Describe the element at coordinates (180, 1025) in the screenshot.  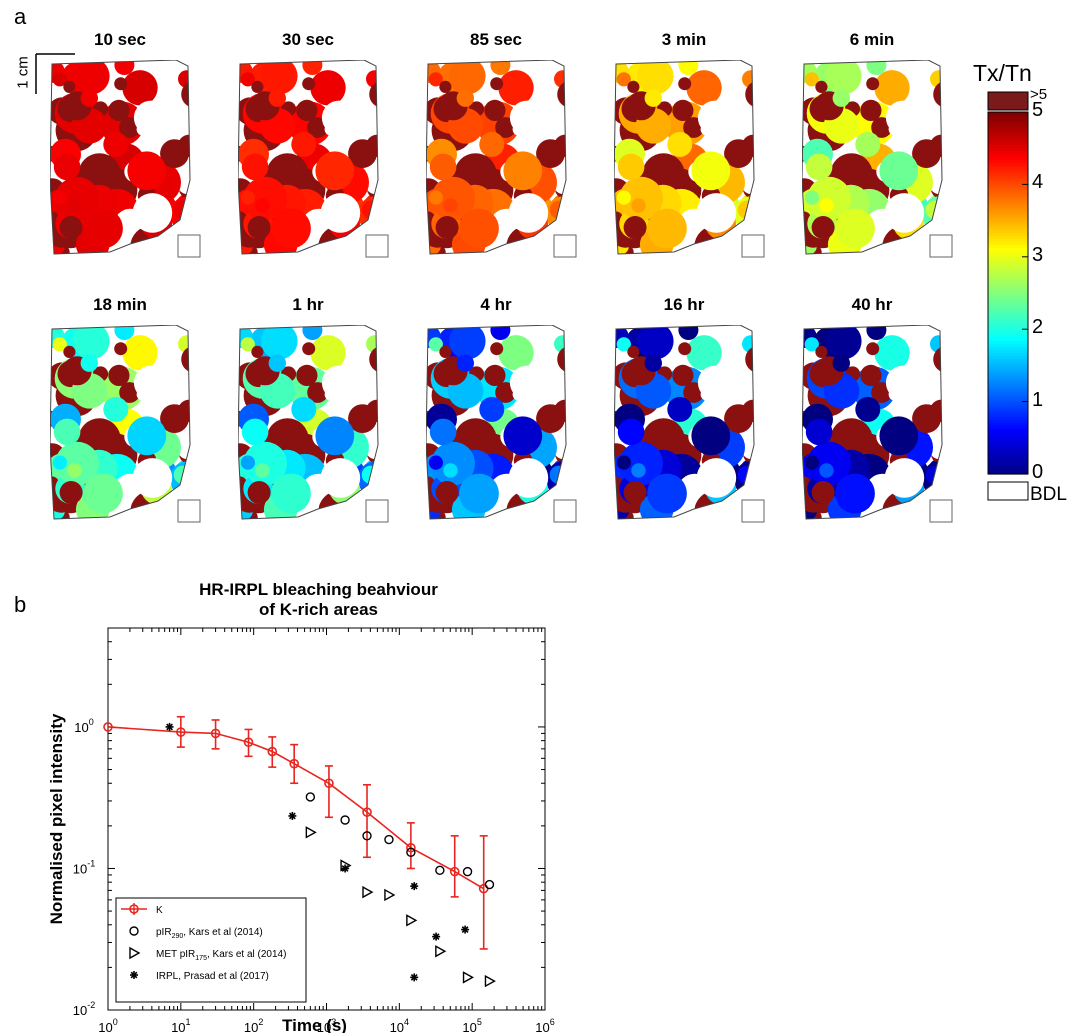
I see `x-tick-label: 10¹` at that location.